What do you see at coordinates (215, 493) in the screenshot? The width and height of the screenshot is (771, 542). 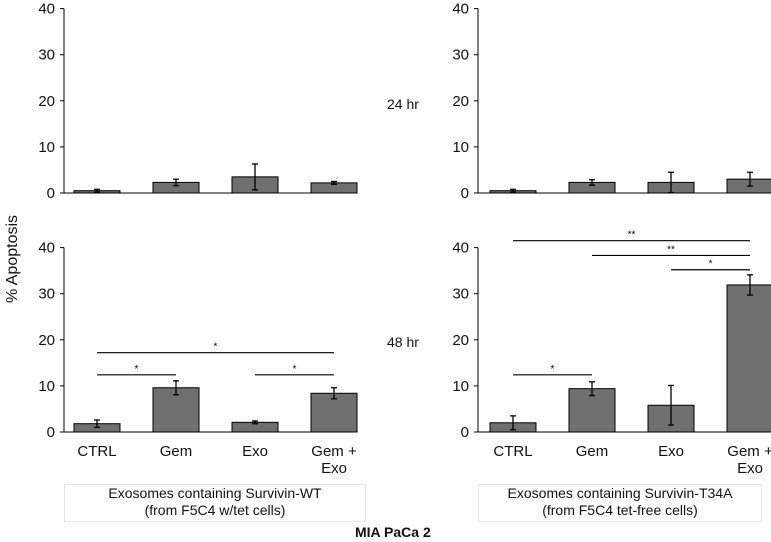 I see `caption-wt-line1: Exosomes containing Survivin-WT` at bounding box center [215, 493].